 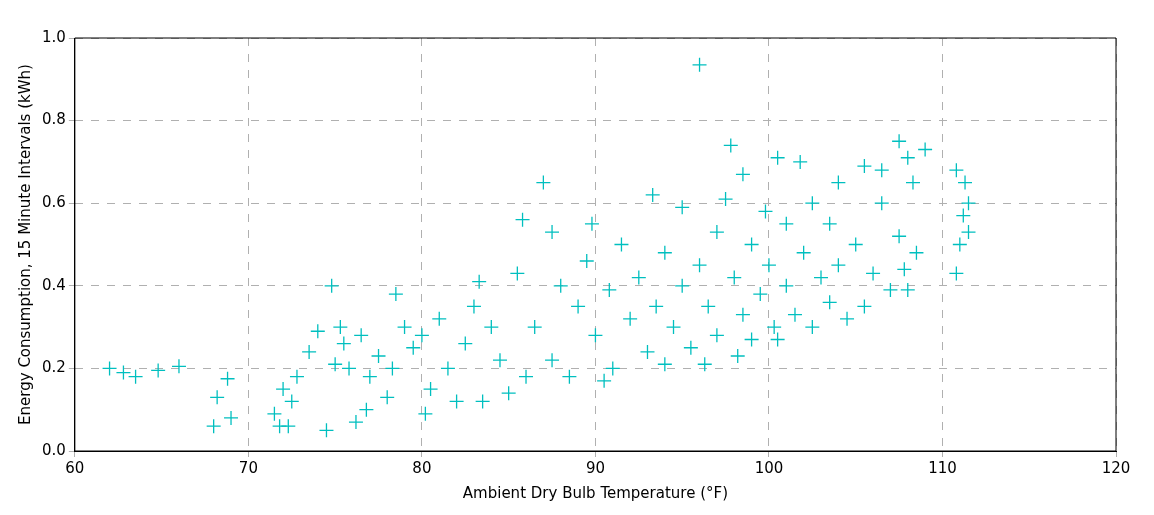 What do you see at coordinates (1116, 467) in the screenshot?
I see `x-tick-label: 120` at bounding box center [1116, 467].